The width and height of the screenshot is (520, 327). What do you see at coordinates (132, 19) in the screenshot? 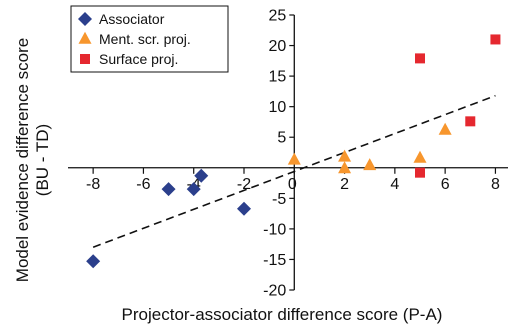
I see `legend-label: Associator` at bounding box center [132, 19].